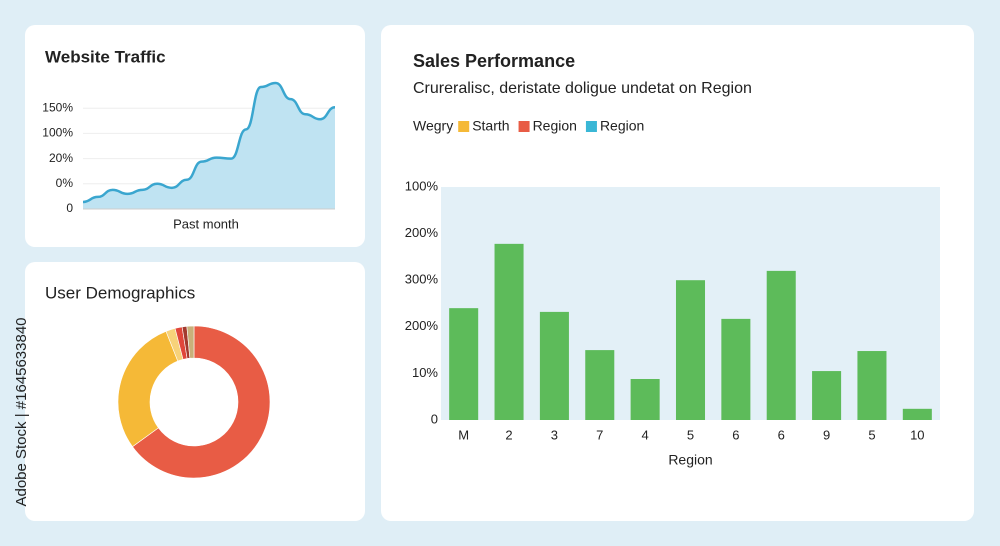 The height and width of the screenshot is (546, 1000). What do you see at coordinates (425, 372) in the screenshot?
I see `y-tick-label: 10%` at bounding box center [425, 372].